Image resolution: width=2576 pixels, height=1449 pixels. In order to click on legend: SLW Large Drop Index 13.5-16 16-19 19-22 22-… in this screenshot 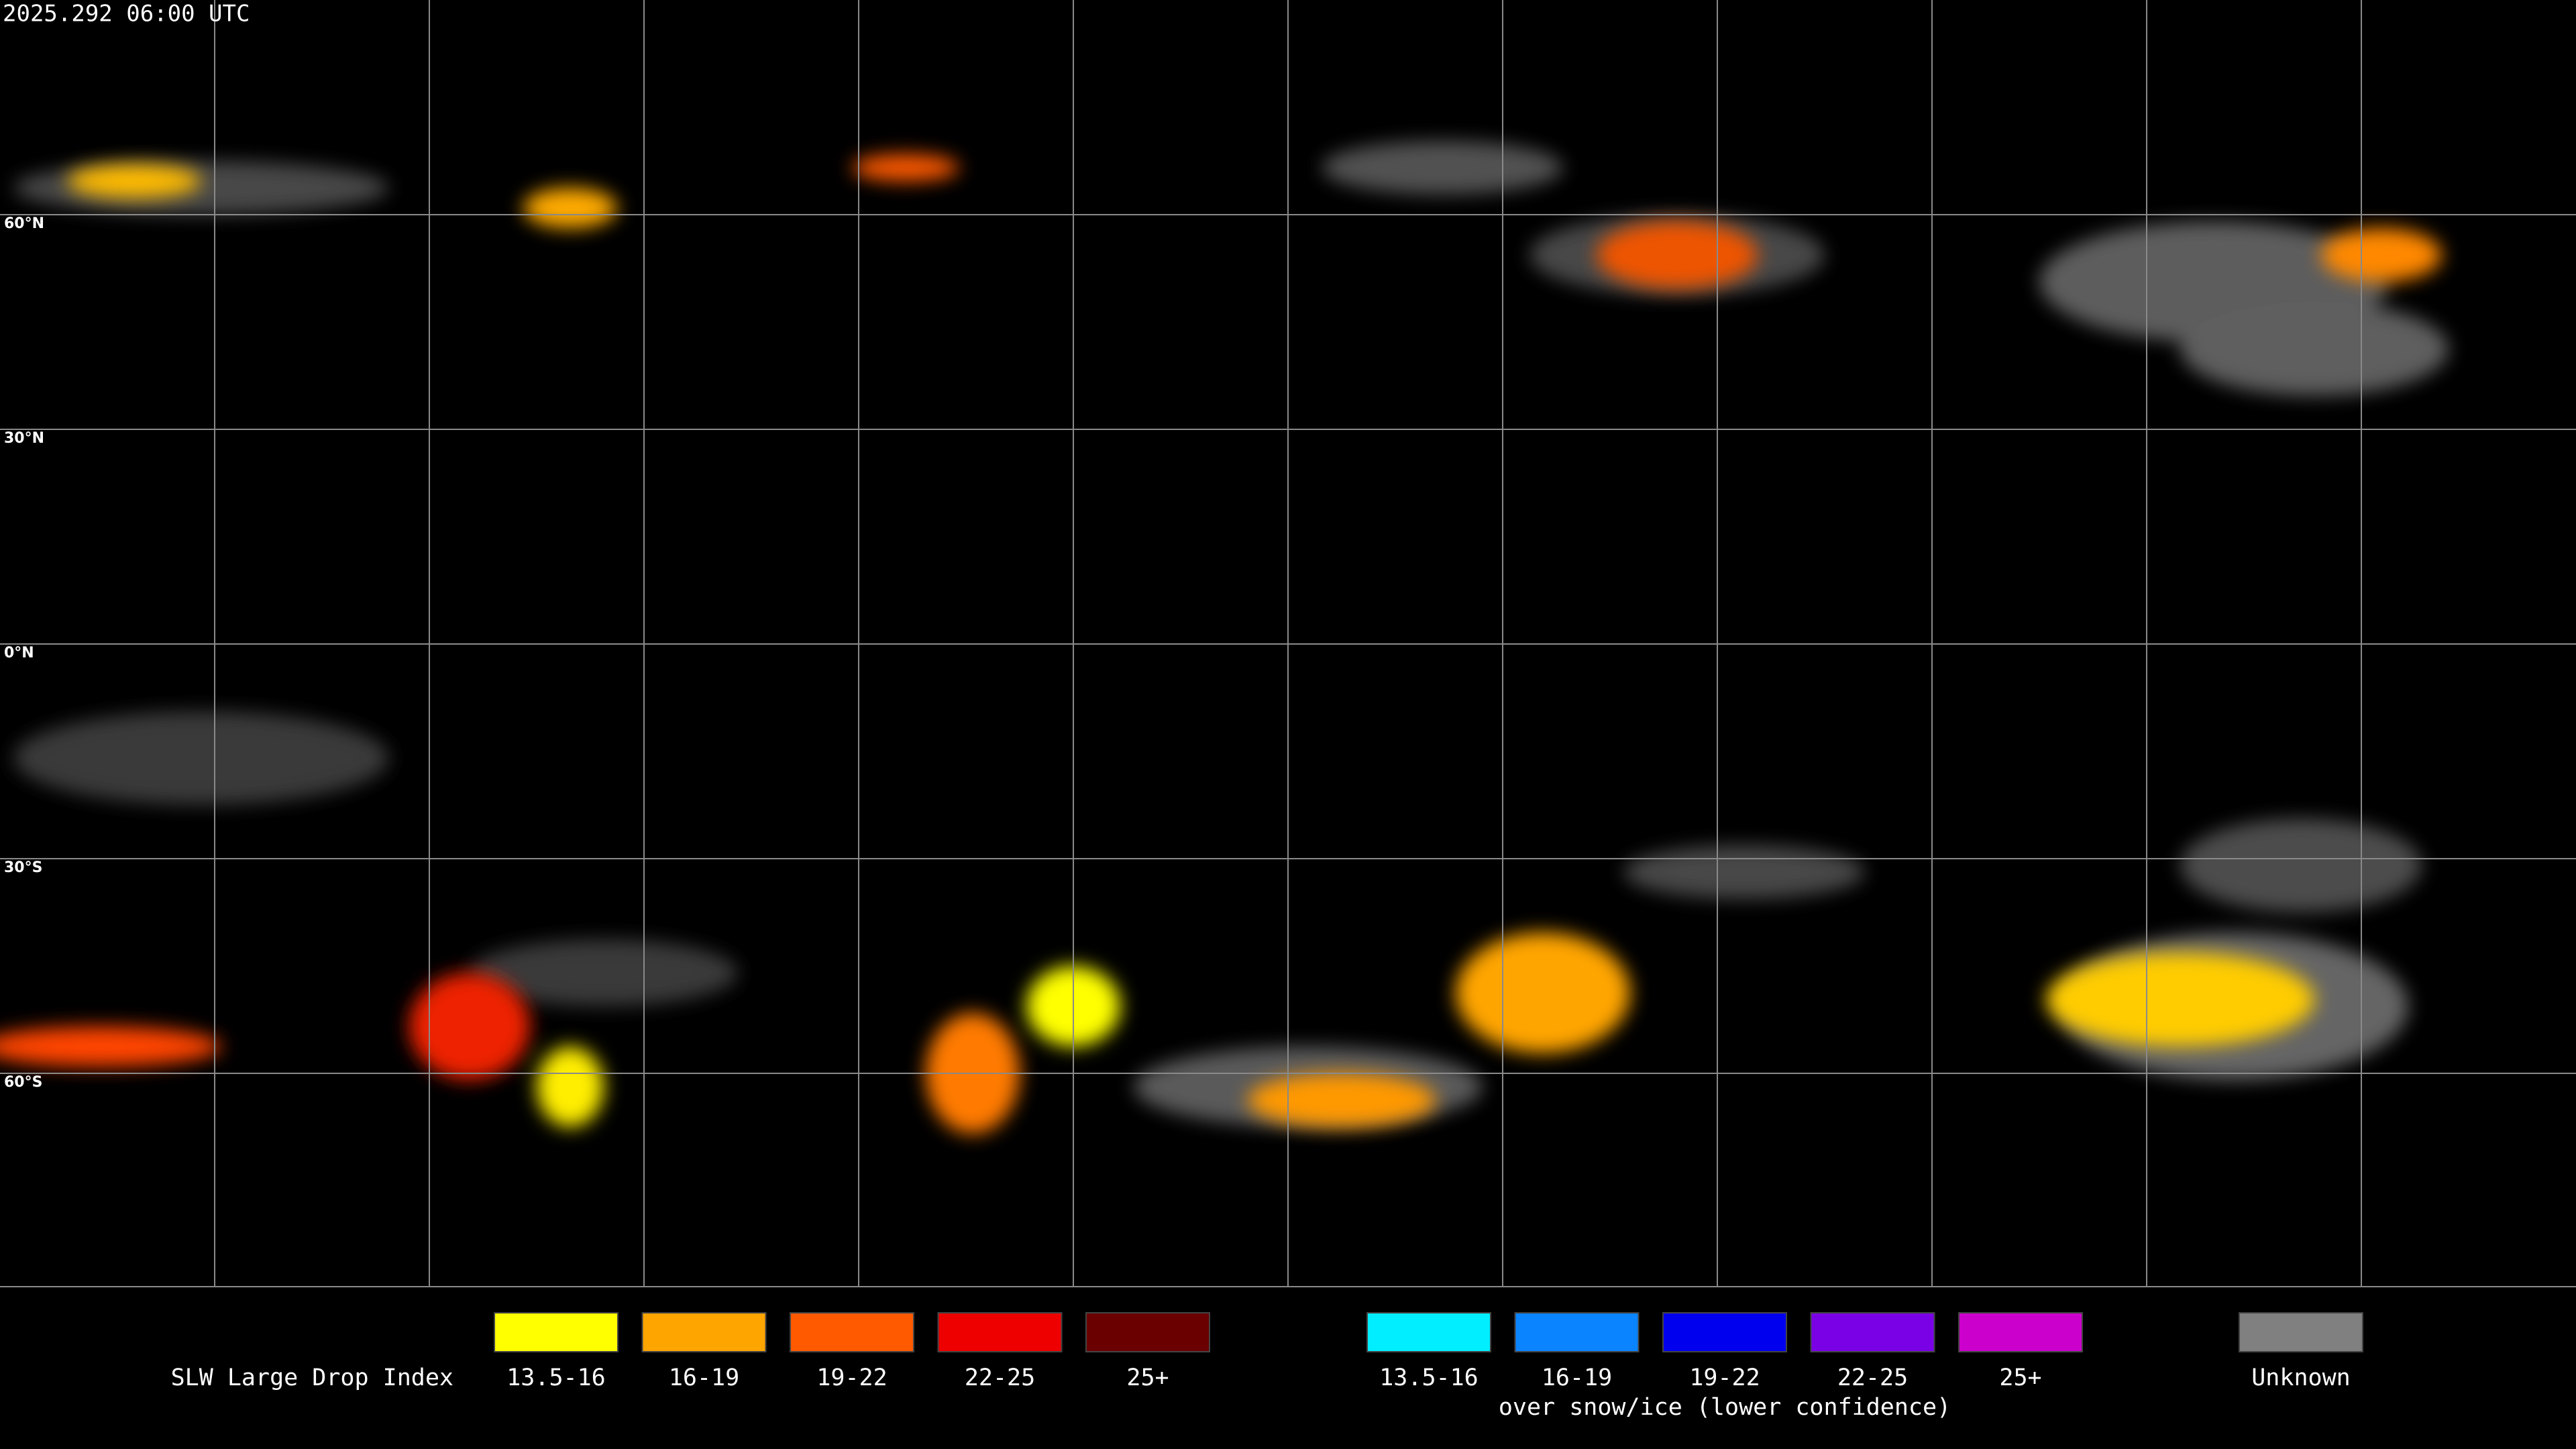, I will do `click(1267, 1366)`.